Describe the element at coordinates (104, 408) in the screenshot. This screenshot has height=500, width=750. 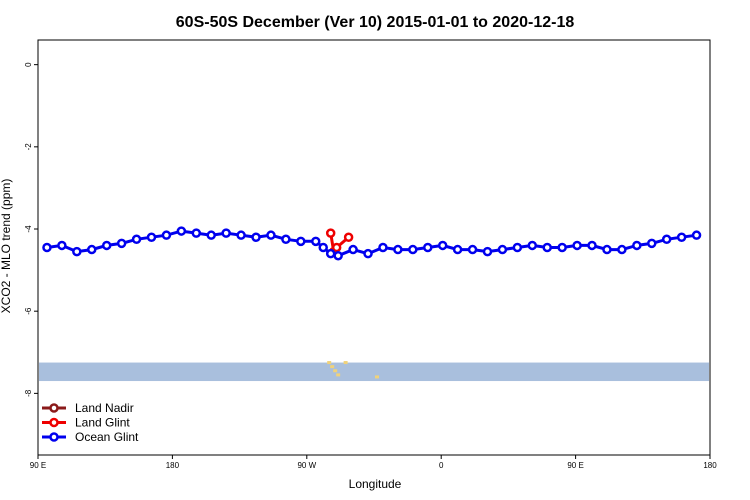
I see `legend-land-nadir-label: Land Nadir` at that location.